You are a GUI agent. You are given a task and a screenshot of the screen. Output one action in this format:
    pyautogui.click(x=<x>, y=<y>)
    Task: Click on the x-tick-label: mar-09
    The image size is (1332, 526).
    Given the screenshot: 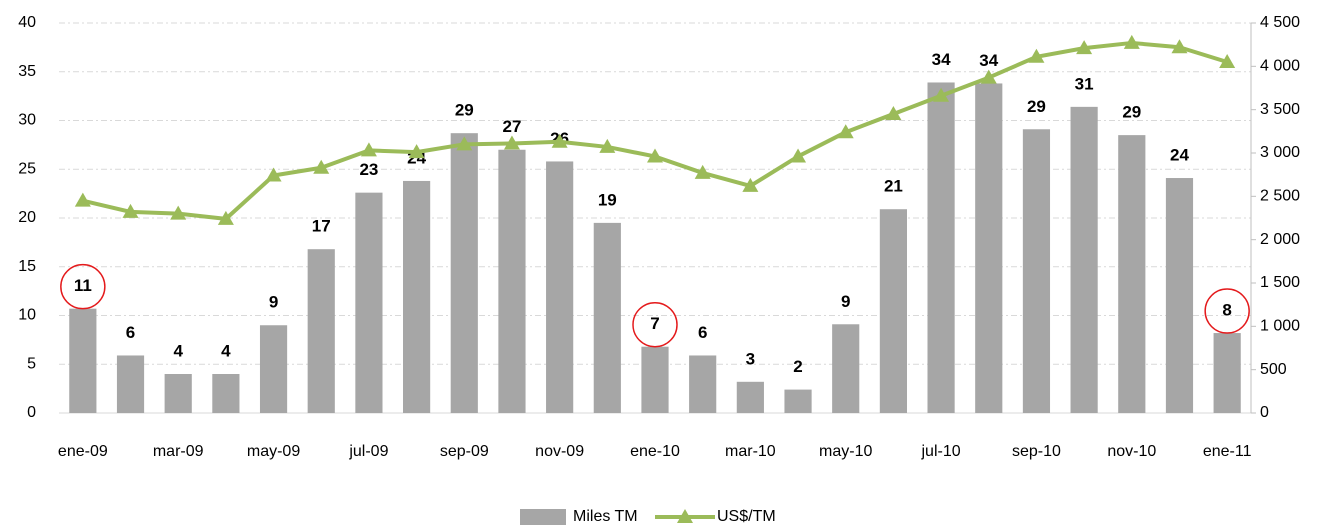 What is the action you would take?
    pyautogui.click(x=178, y=451)
    